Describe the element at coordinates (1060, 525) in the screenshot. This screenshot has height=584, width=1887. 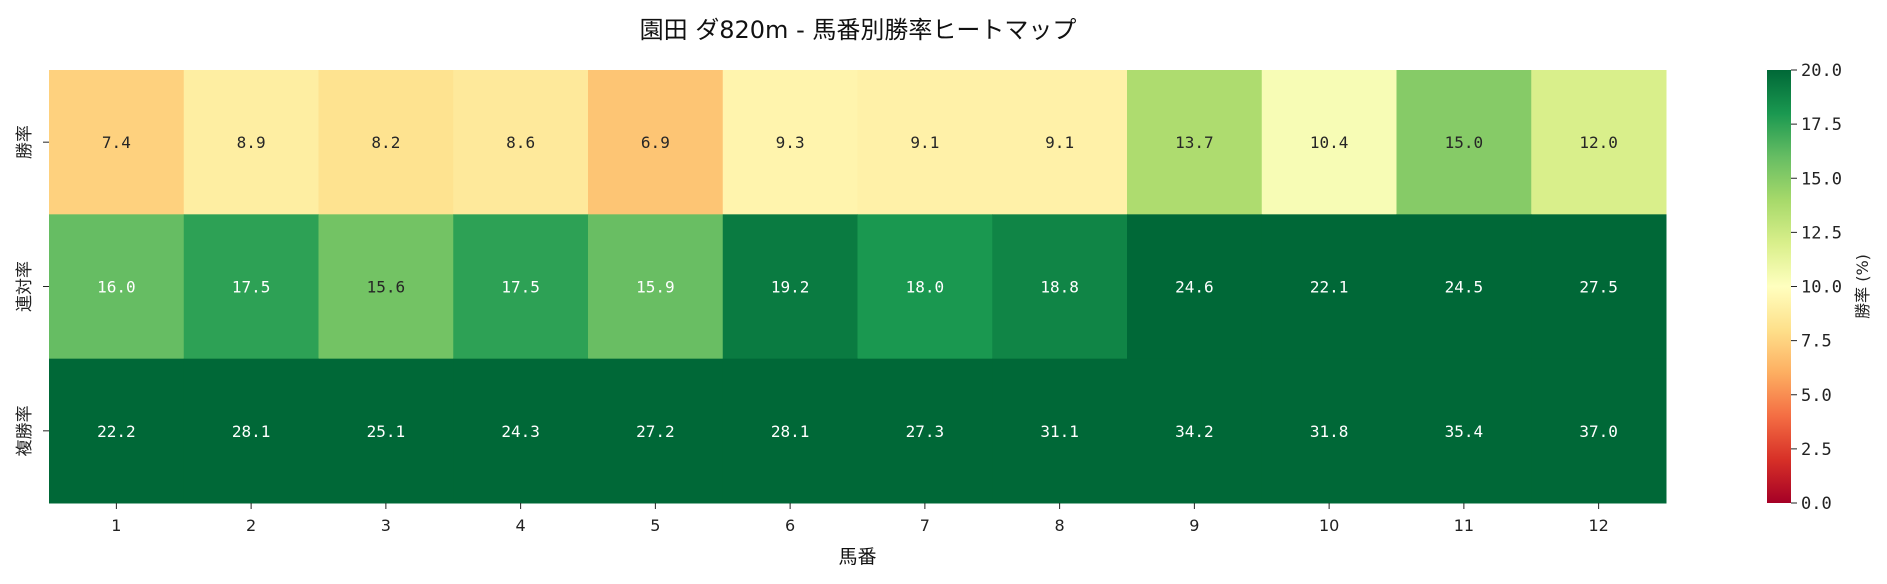
I see `x-tick-label: 8` at that location.